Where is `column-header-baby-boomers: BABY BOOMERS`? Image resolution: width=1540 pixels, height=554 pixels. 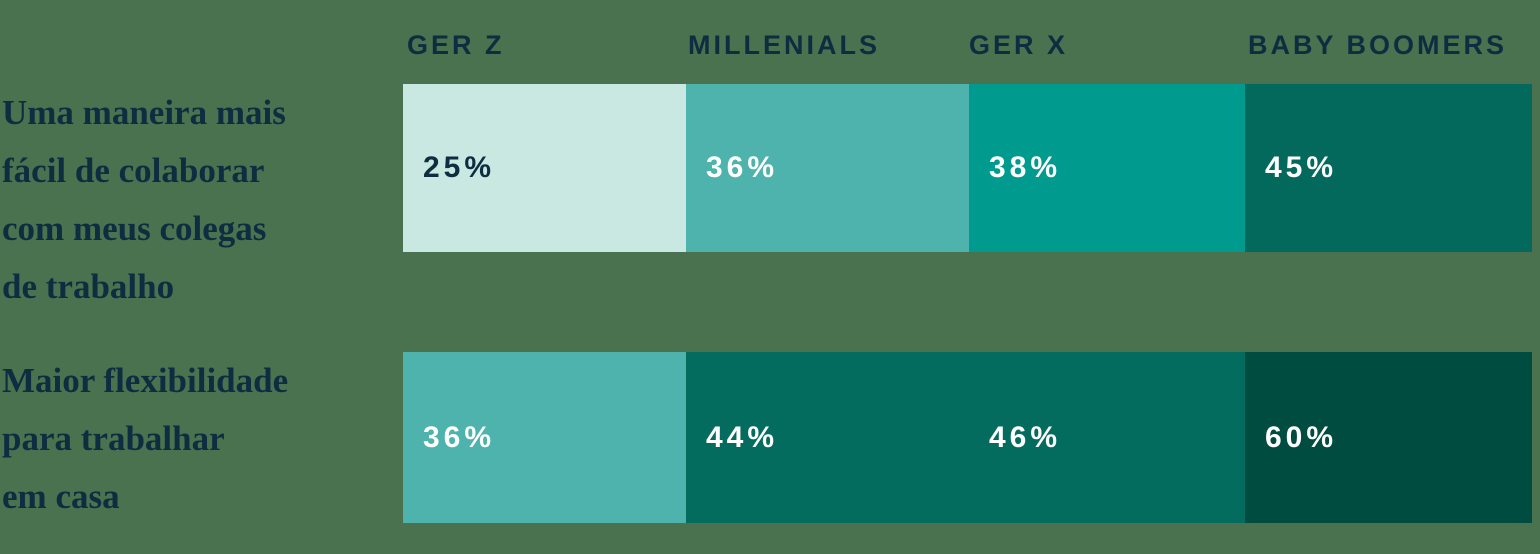
column-header-baby-boomers: BABY BOOMERS is located at coordinates (1378, 45).